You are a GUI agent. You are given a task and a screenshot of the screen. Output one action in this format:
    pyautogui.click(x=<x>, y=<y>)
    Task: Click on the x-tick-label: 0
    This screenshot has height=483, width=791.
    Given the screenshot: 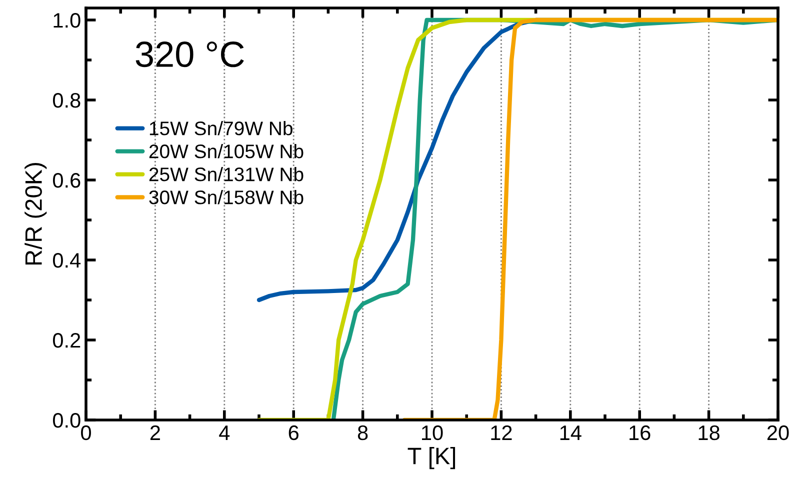 What is the action you would take?
    pyautogui.click(x=86, y=432)
    